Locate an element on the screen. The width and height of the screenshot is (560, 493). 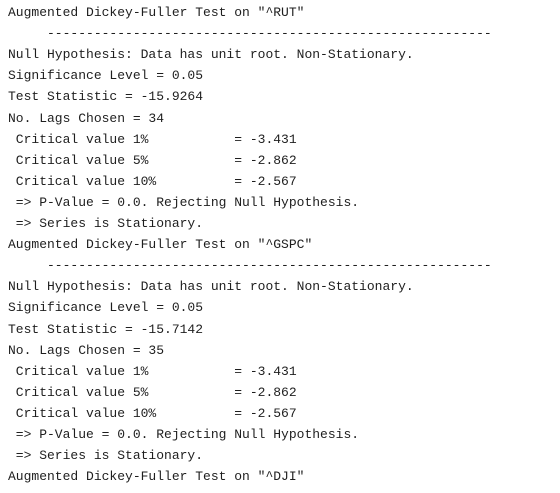
console-line: Test Statistic = -15.9264 is located at coordinates (106, 97).